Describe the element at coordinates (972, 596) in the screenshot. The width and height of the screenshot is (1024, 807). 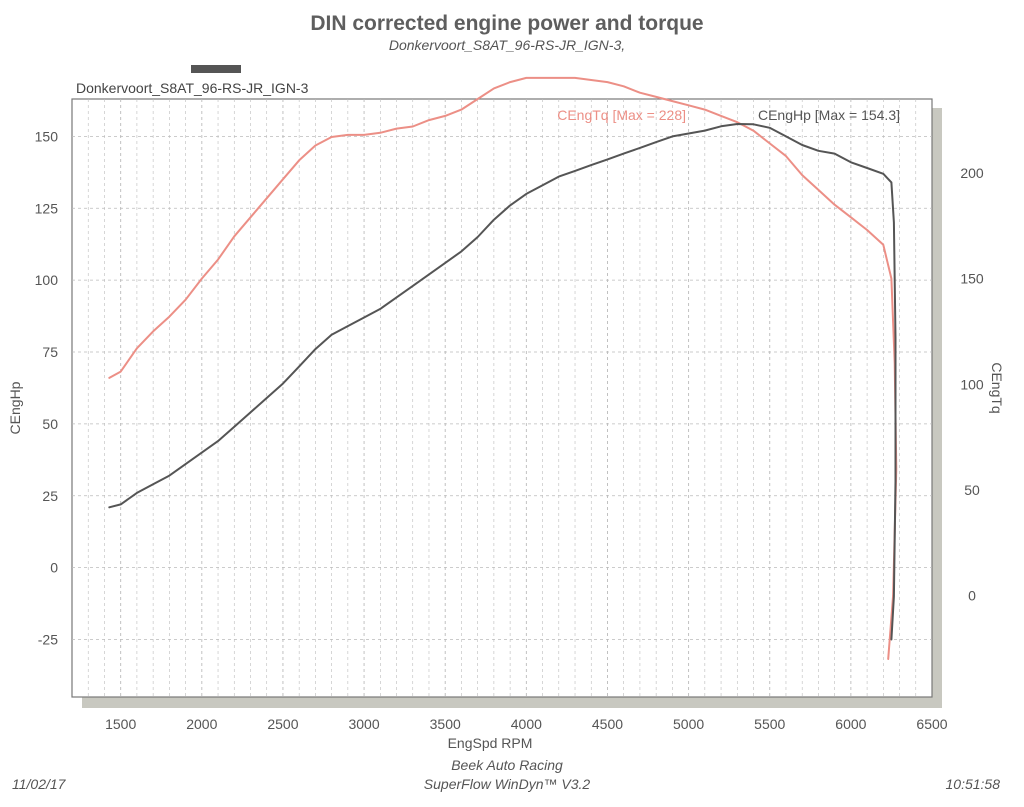
I see `y-right-tick-label: 0` at that location.